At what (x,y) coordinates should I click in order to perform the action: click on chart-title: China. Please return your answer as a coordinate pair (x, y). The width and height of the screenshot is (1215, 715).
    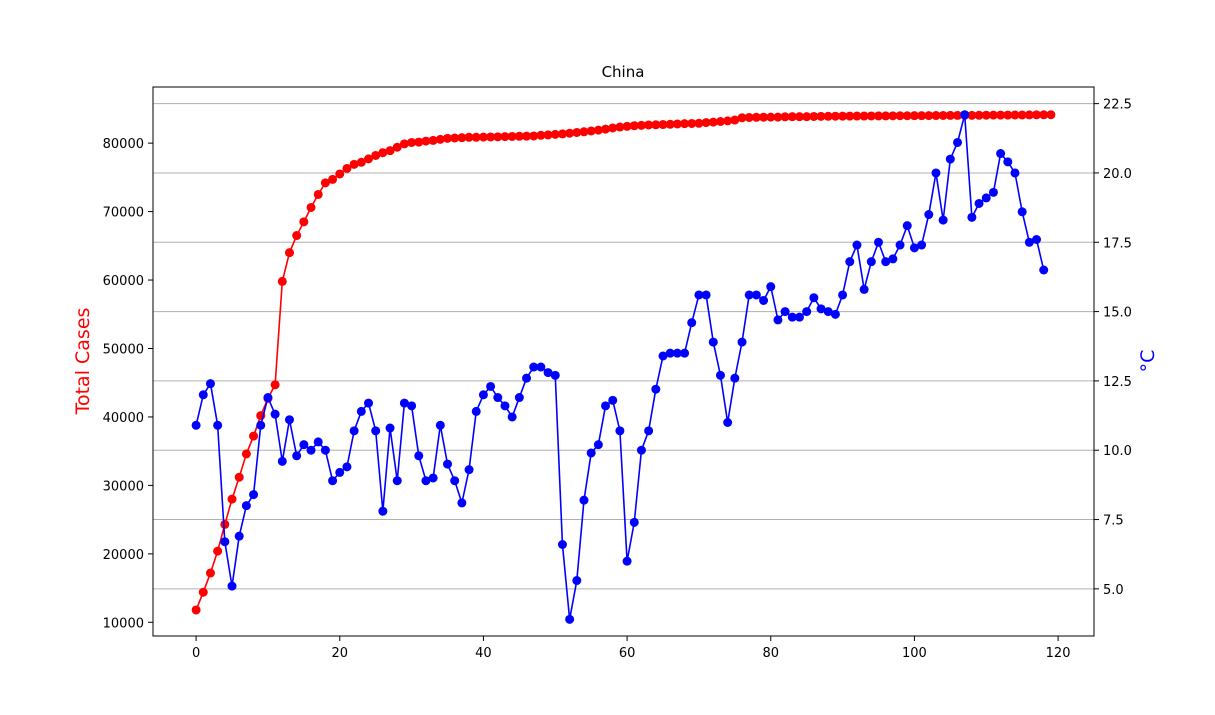
    Looking at the image, I should click on (623, 72).